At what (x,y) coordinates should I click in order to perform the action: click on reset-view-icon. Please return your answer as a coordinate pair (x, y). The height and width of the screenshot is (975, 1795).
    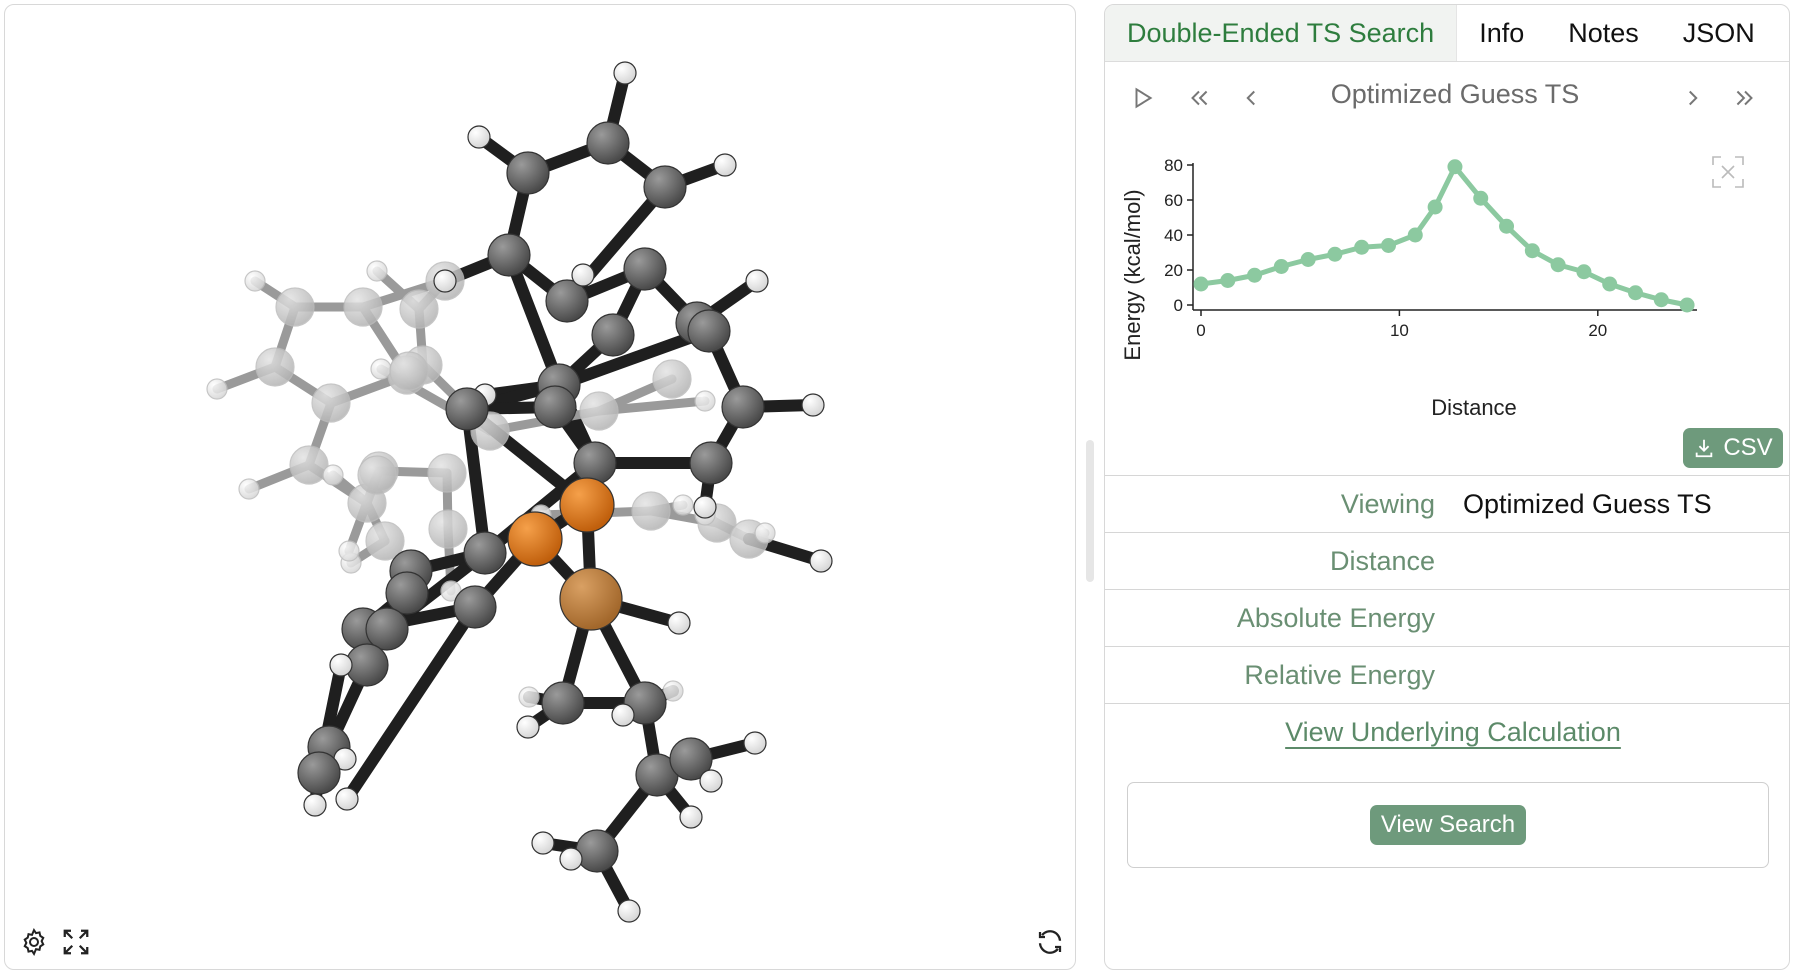
    Looking at the image, I should click on (1050, 942).